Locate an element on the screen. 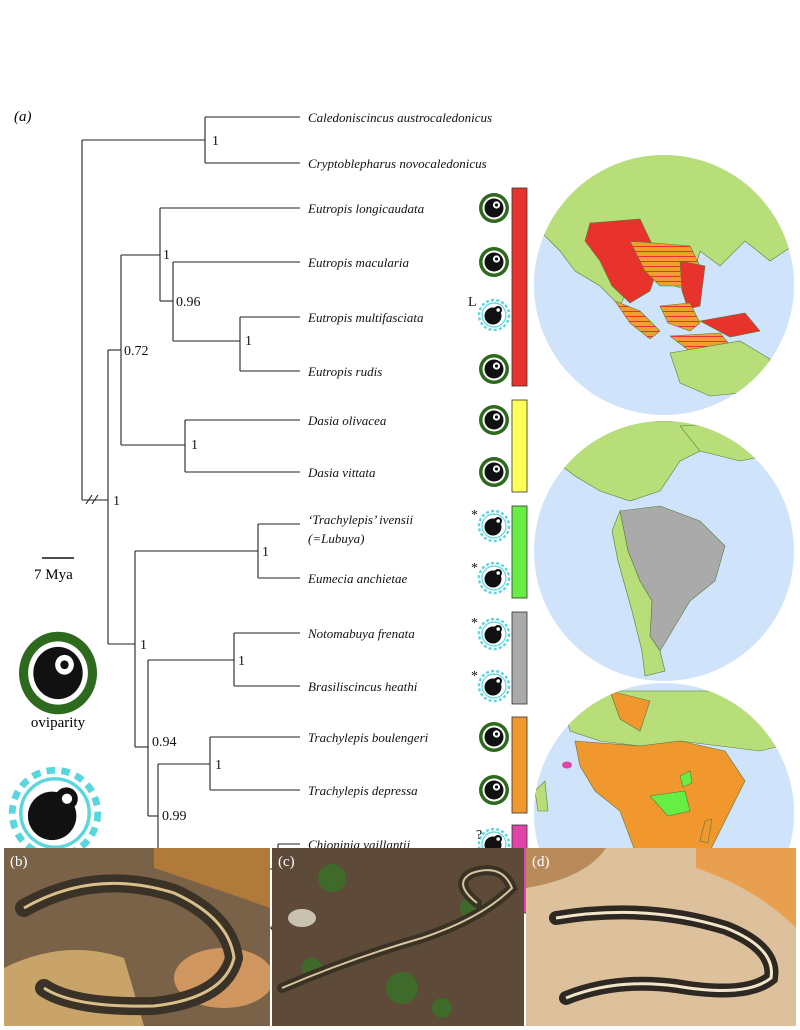  legend-oviparity: oviparity is located at coordinates (58, 723).